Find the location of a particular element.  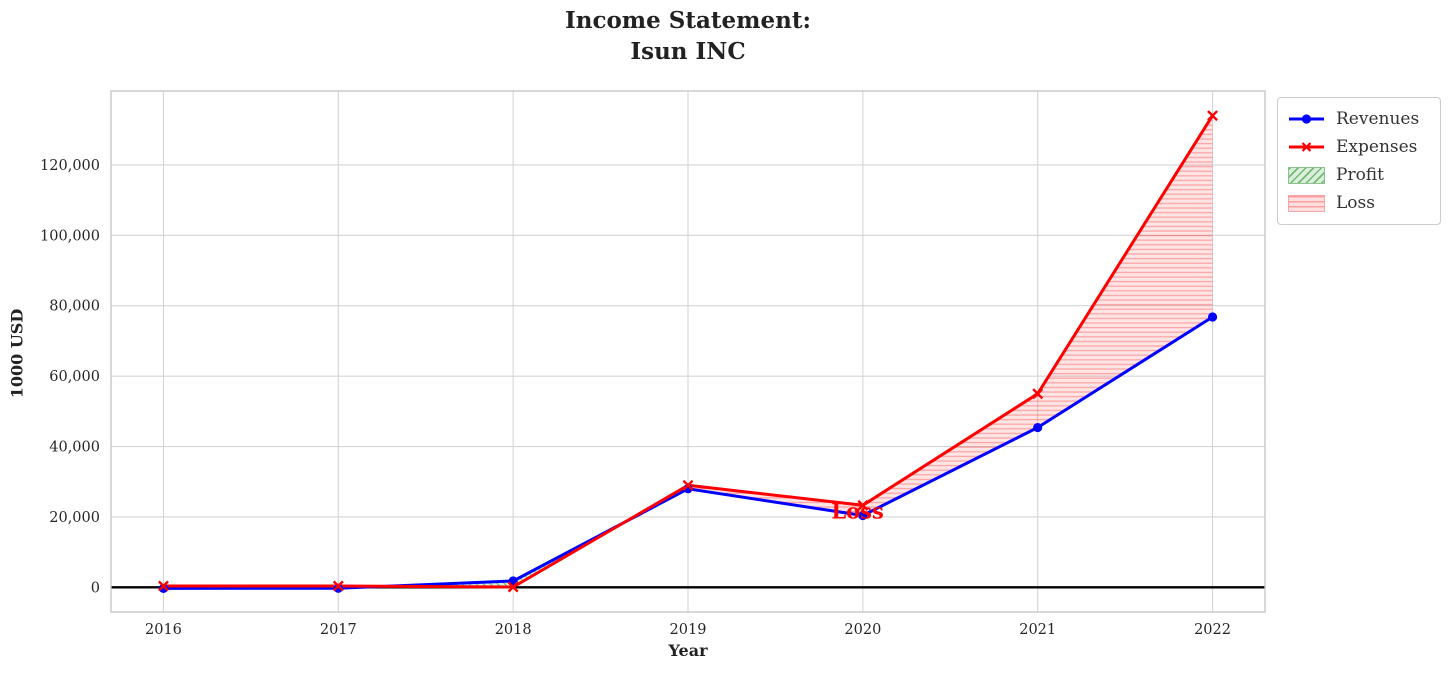

legend-item-expenses: Expenses is located at coordinates (1359, 147).